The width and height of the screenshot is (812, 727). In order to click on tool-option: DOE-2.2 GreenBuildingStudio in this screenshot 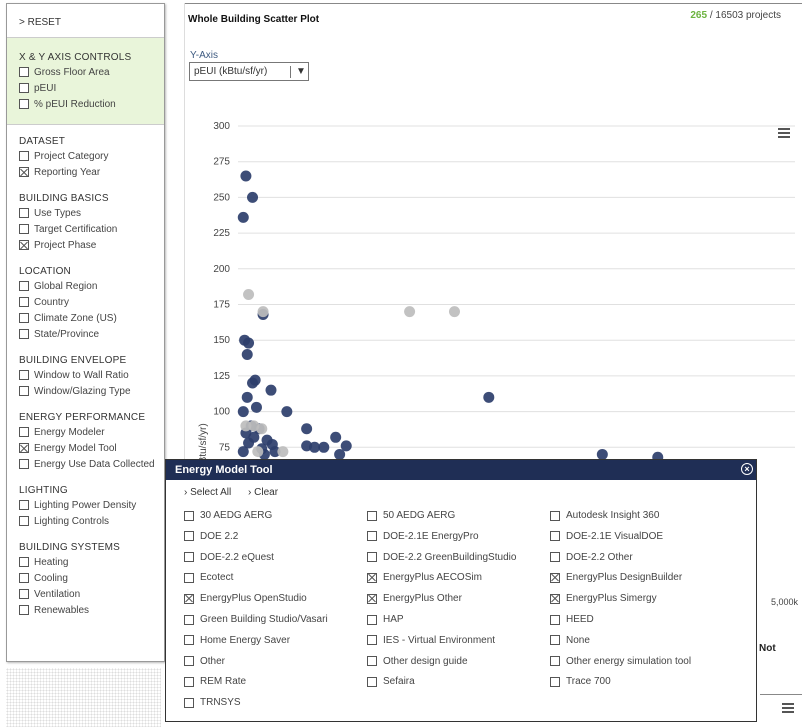, I will do `click(441, 557)`.